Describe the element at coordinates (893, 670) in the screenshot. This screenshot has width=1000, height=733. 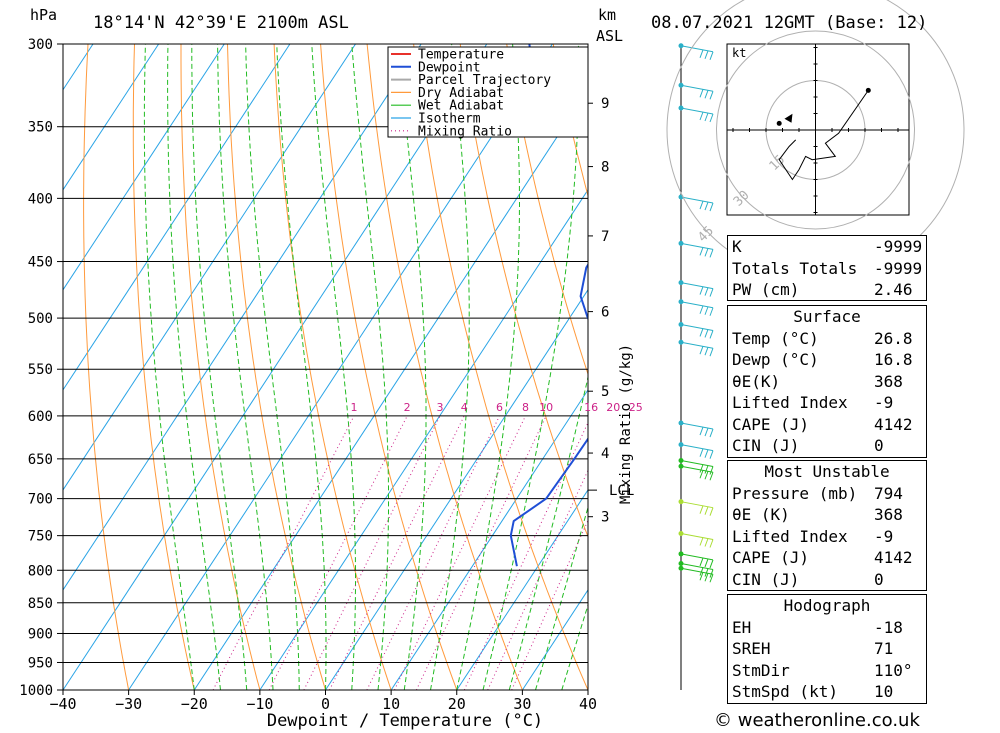
I see `hodo-value: 110°` at that location.